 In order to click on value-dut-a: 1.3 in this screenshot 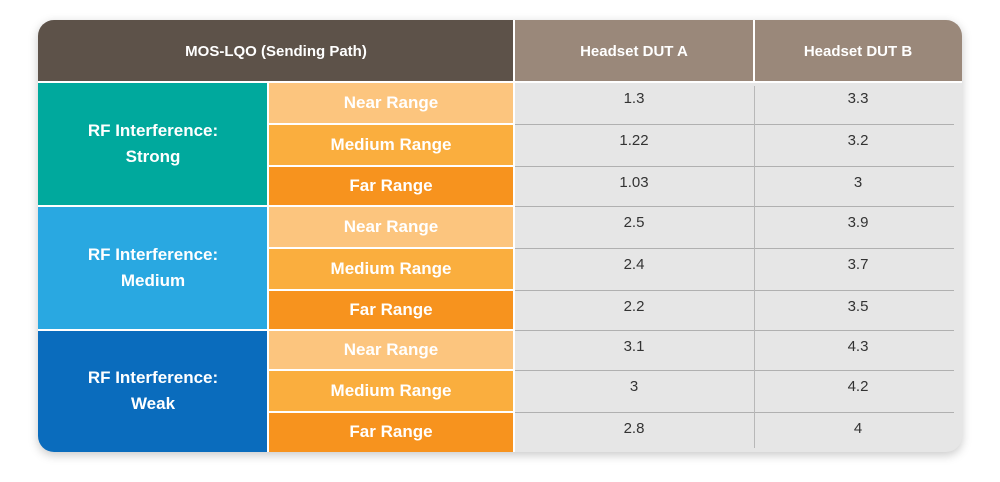, I will do `click(634, 98)`.